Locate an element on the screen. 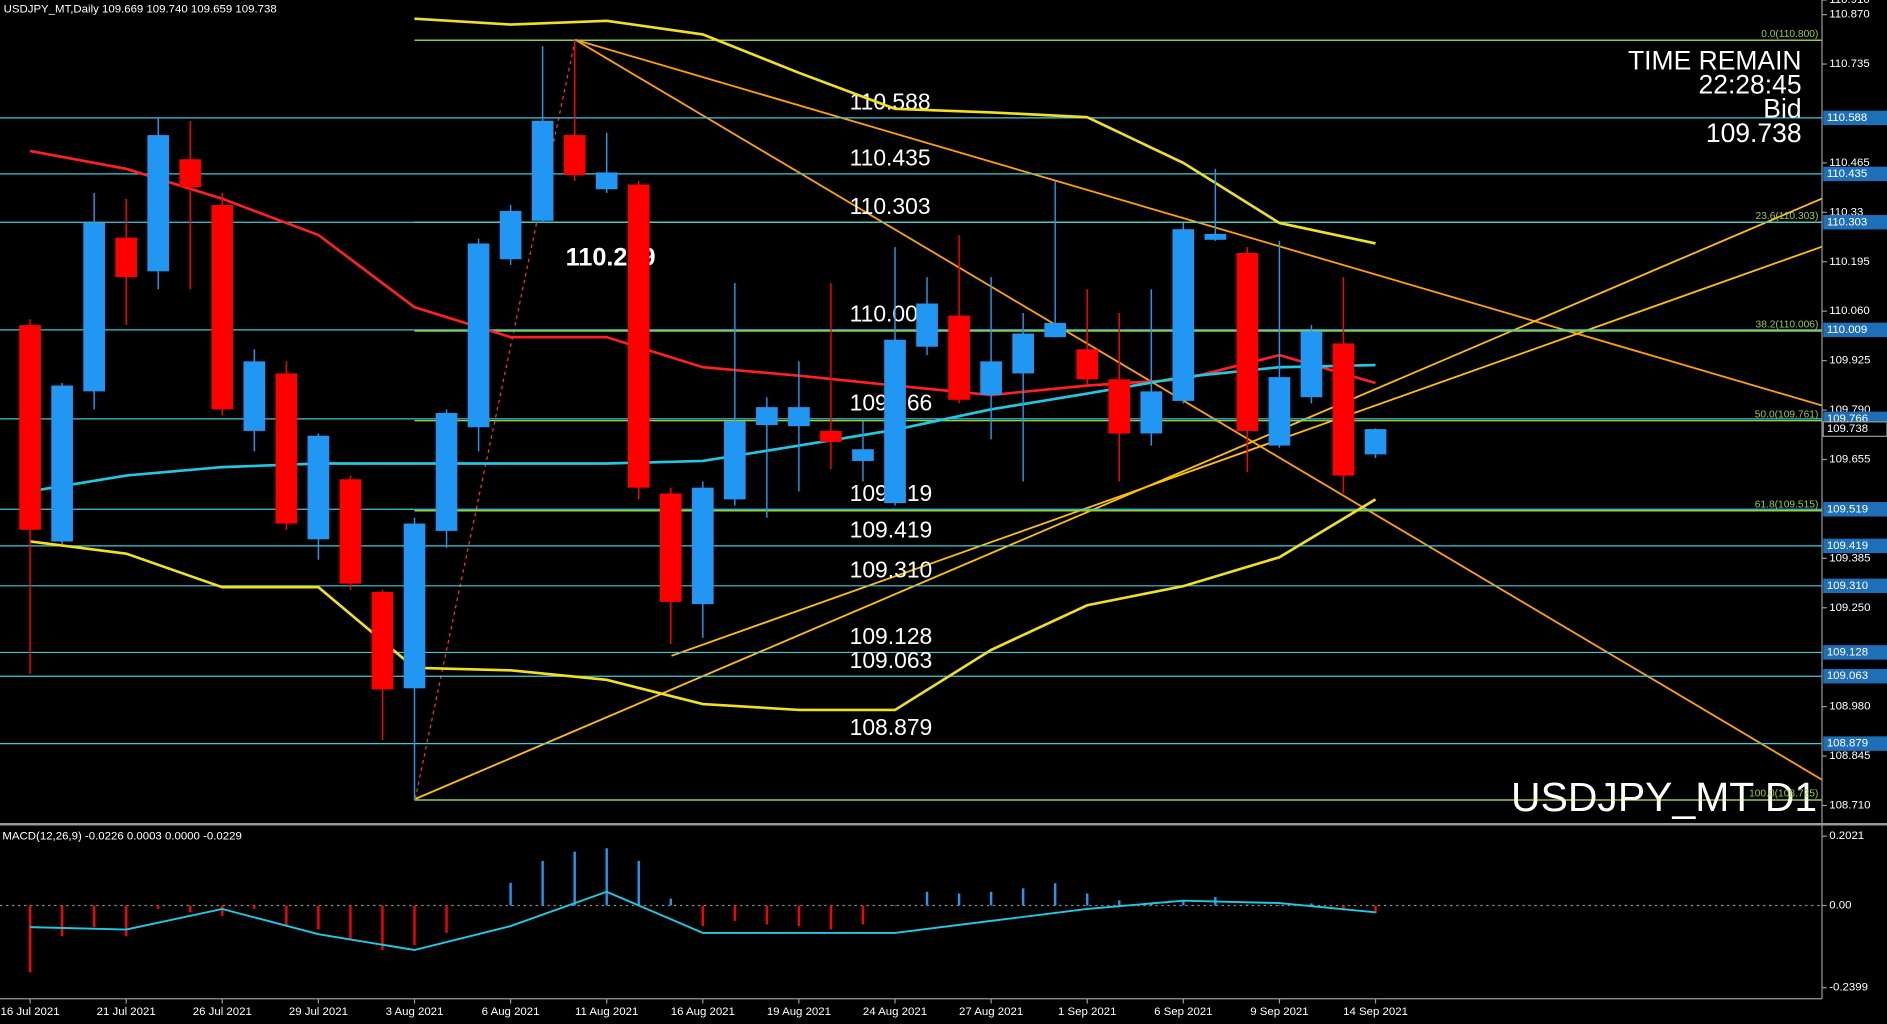 This screenshot has width=1887, height=1024. level-price-label: 108.879 is located at coordinates (1847, 744).